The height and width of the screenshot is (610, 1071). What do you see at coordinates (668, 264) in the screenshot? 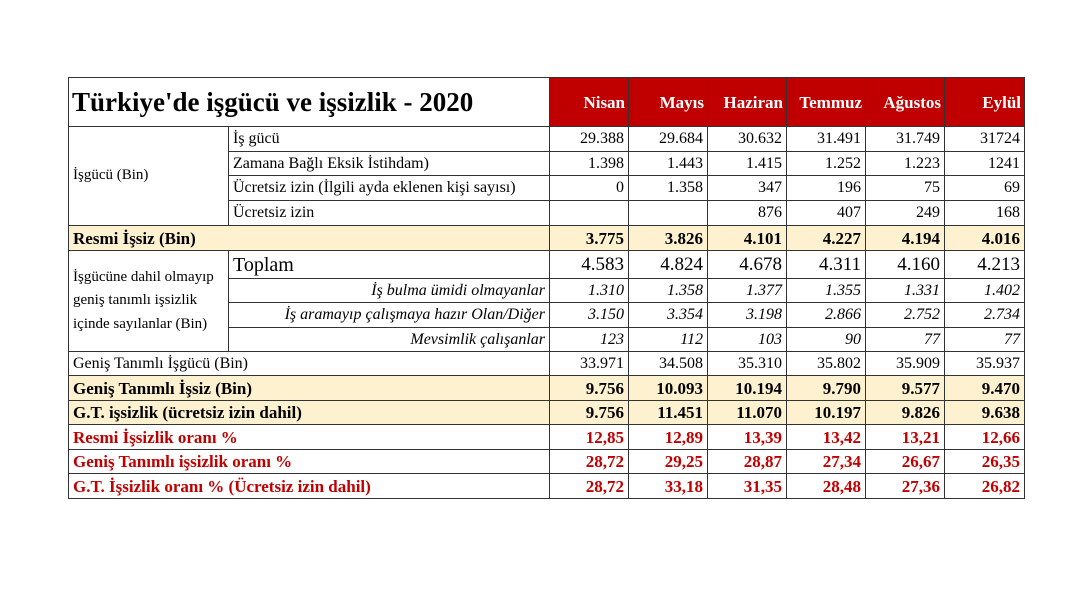
I see `value-cell: 4.824` at bounding box center [668, 264].